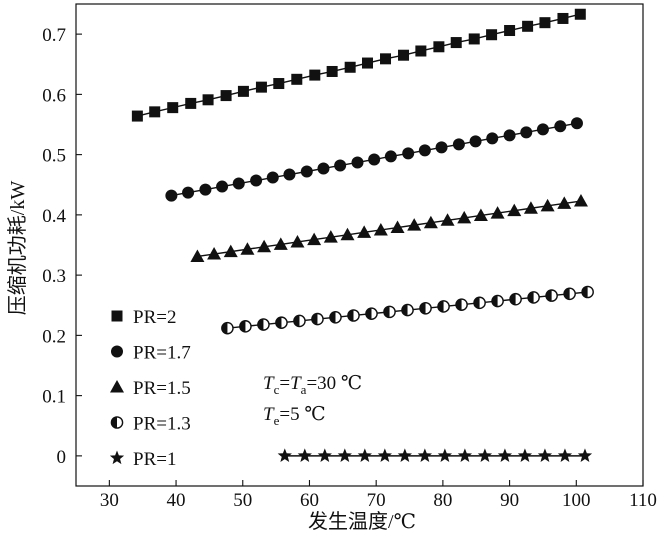 This screenshot has width=657, height=541. I want to click on x-tick-label: 30, so click(109, 500).